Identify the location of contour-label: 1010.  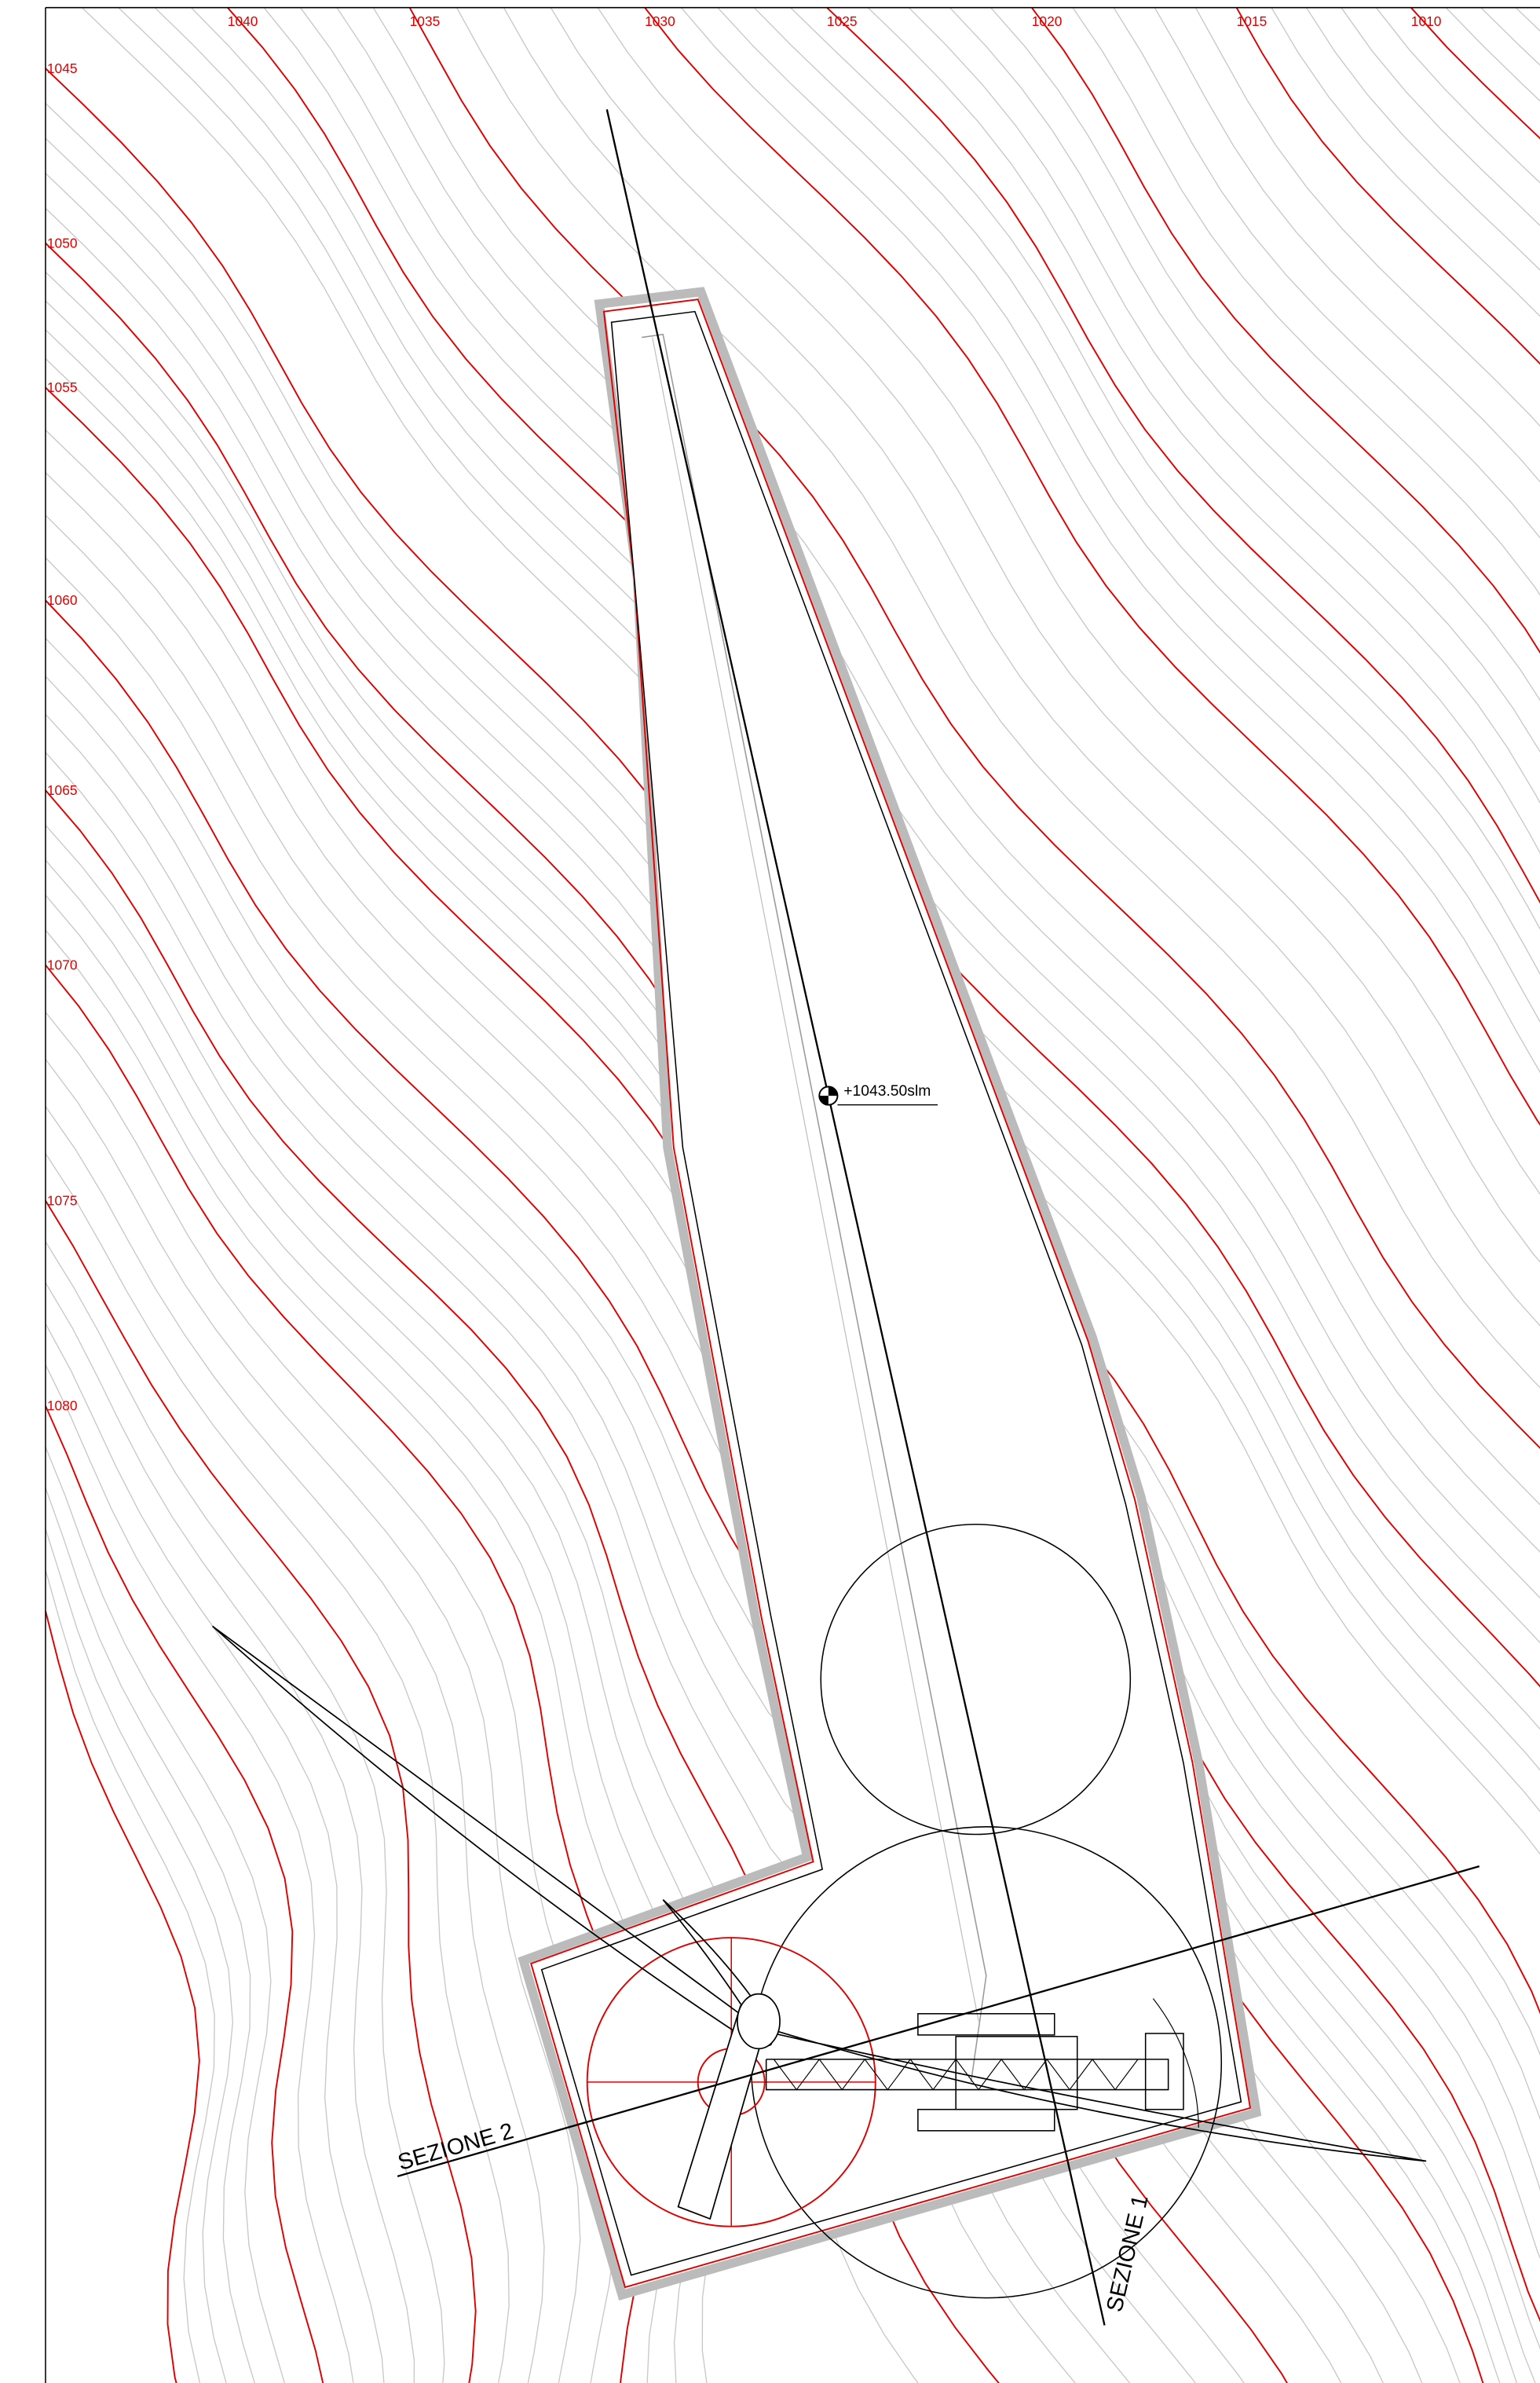
(1426, 21).